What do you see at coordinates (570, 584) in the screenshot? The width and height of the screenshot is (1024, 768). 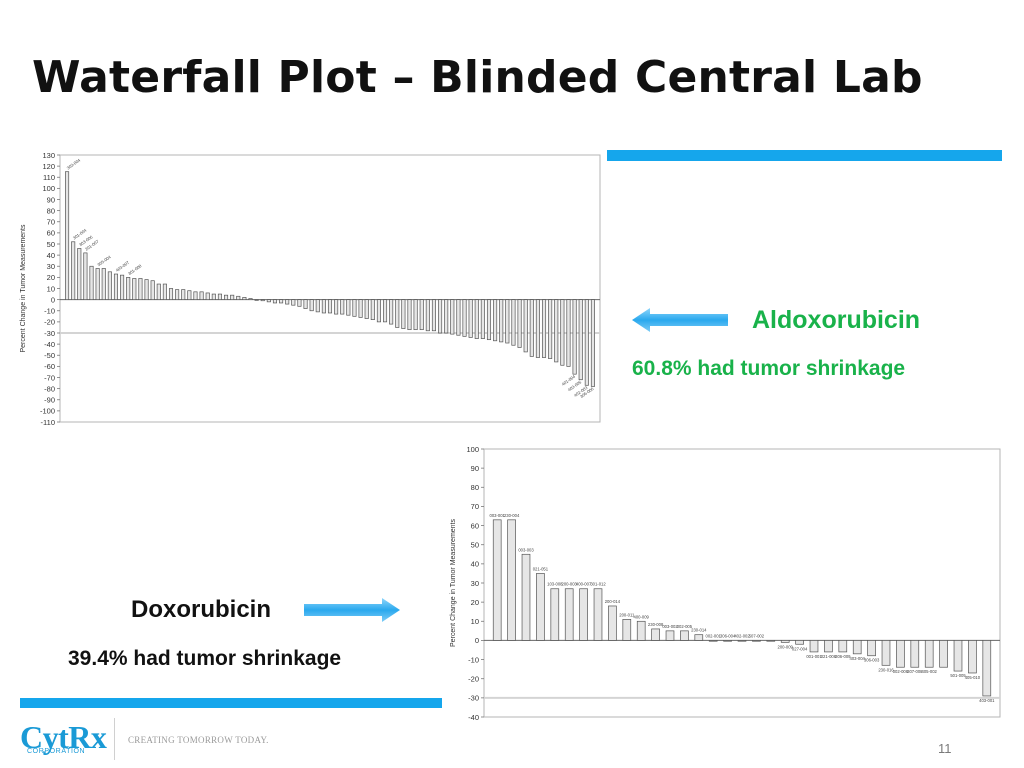 I see `bar-label: 200-003` at bounding box center [570, 584].